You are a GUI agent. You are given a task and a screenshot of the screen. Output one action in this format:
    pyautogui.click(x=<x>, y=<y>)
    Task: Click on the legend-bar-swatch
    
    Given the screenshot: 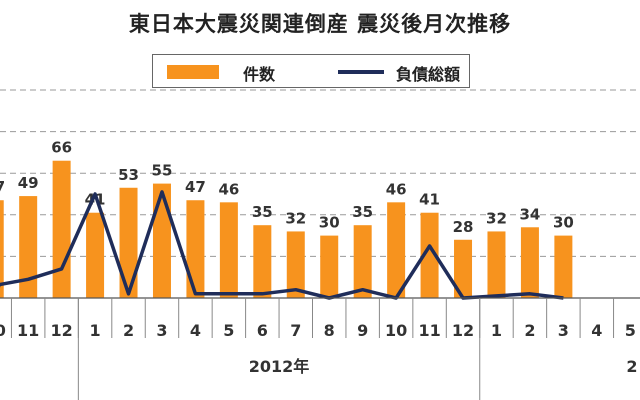 What is the action you would take?
    pyautogui.click(x=193, y=72)
    